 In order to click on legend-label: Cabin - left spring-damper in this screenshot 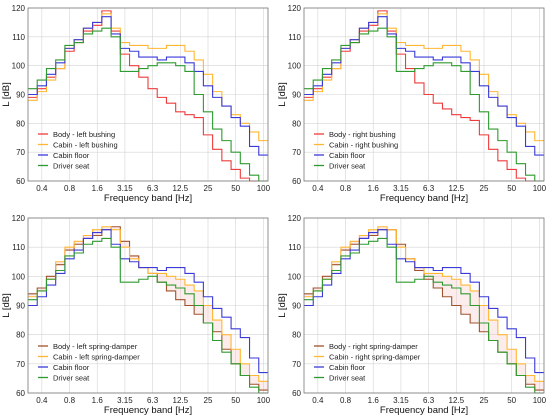, I will do `click(96, 356)`.